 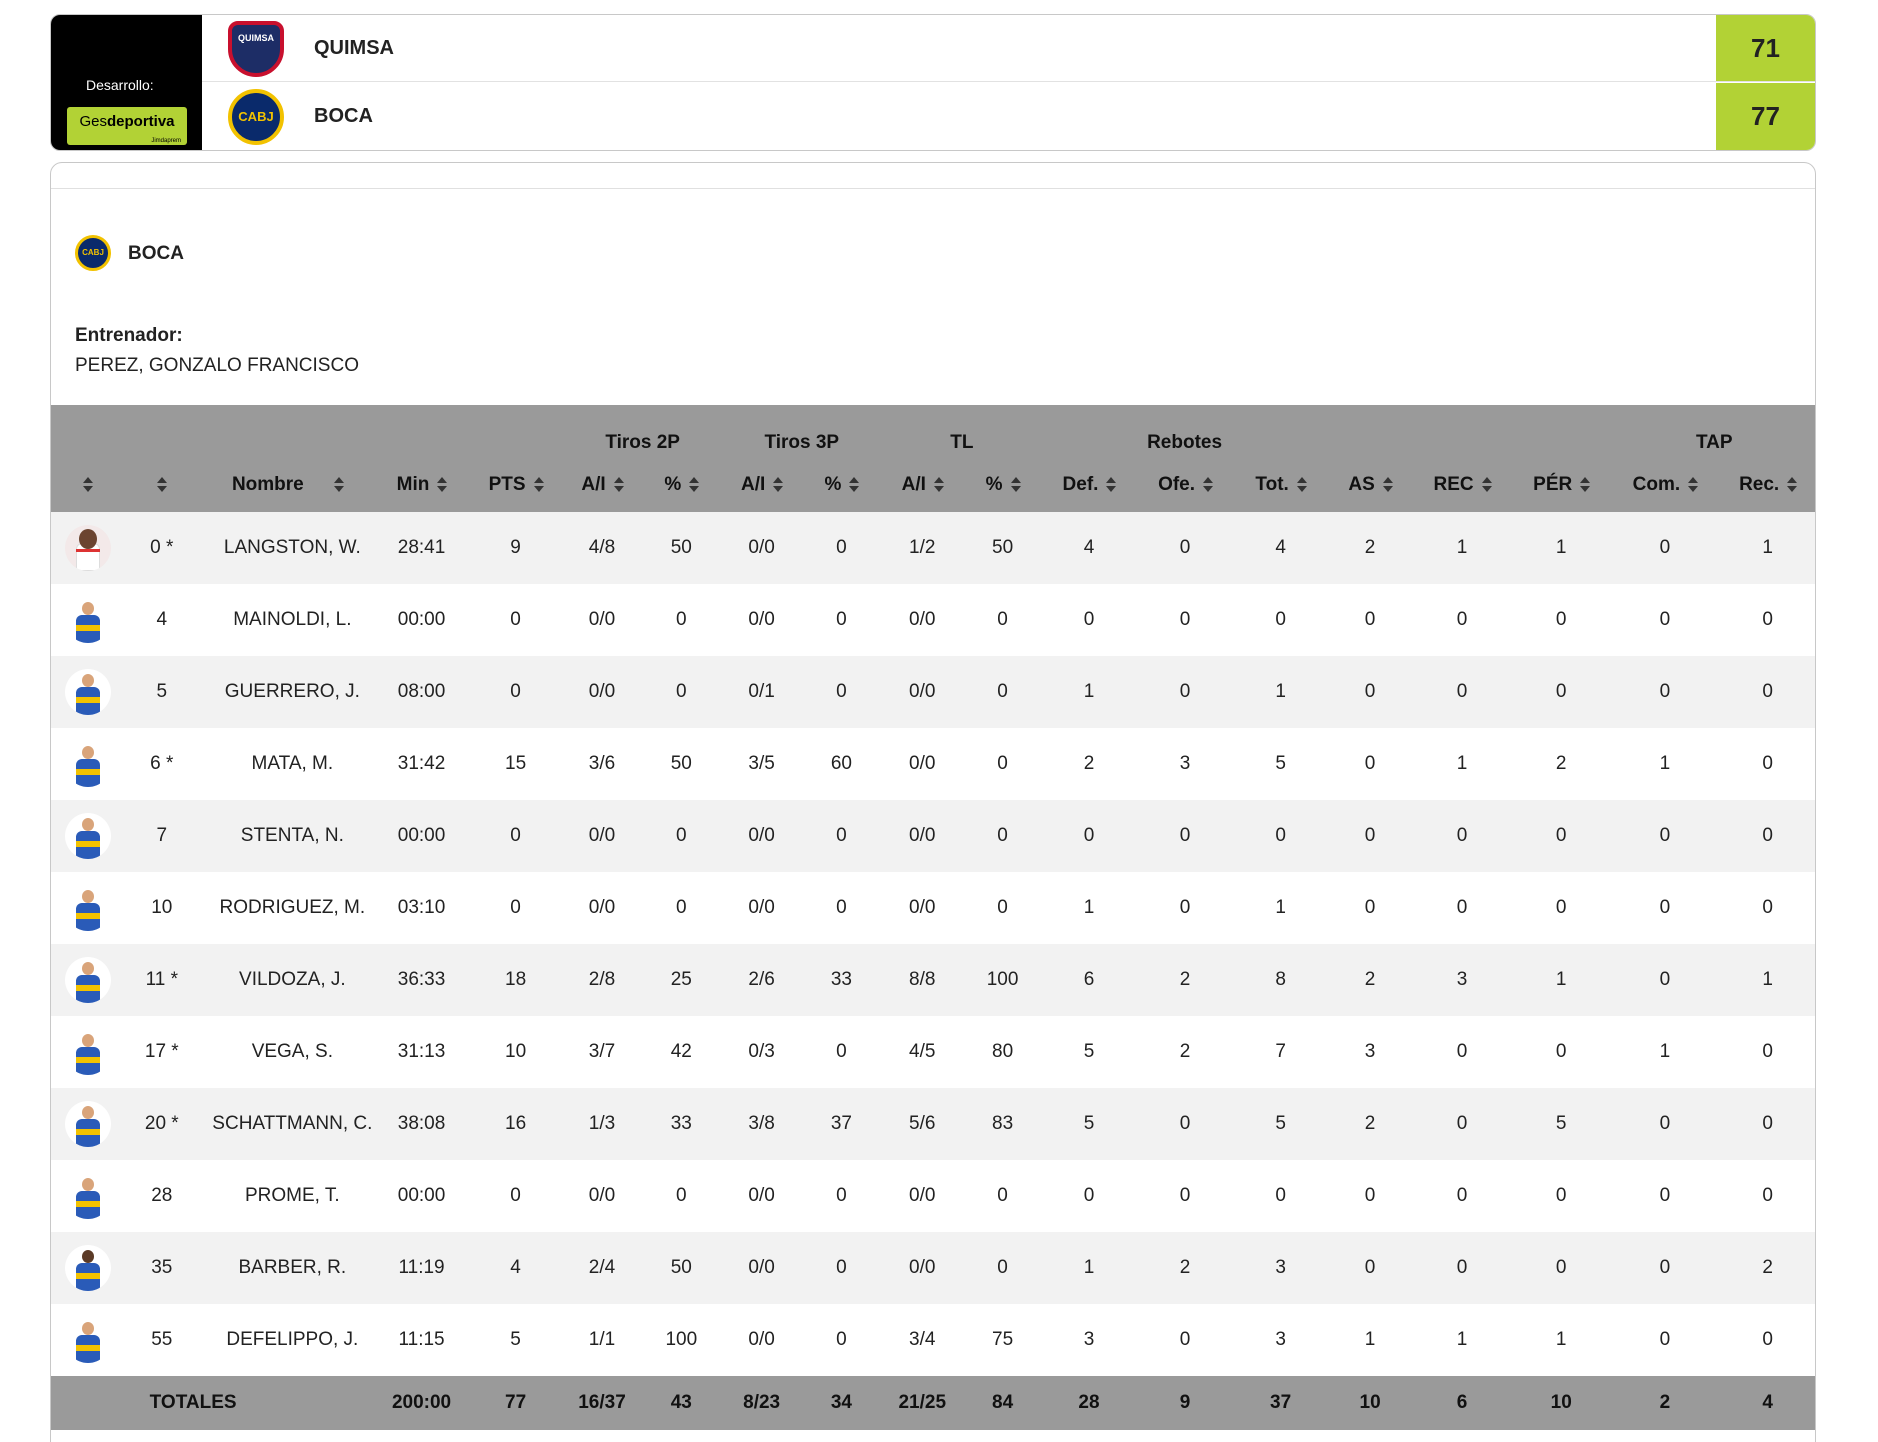 What do you see at coordinates (761, 763) in the screenshot?
I see `player-t3-ai: 3/5` at bounding box center [761, 763].